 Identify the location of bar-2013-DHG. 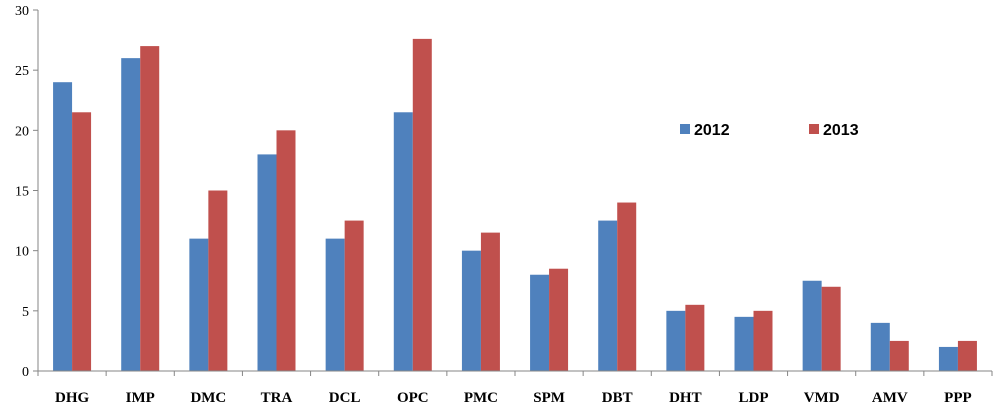
(82, 242).